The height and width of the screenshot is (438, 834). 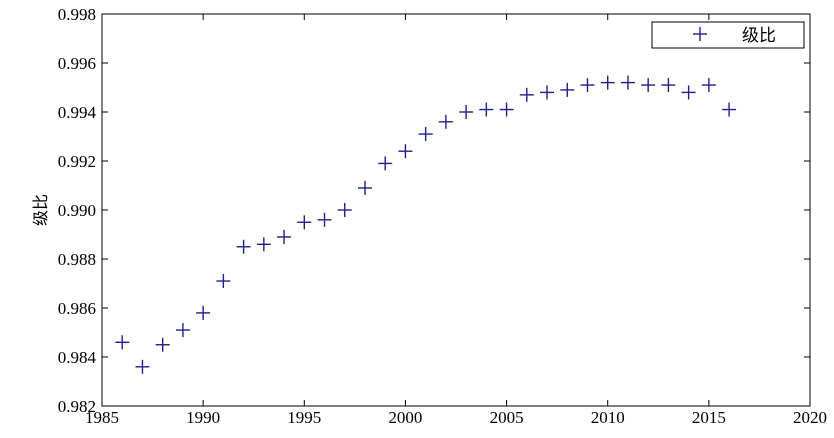 What do you see at coordinates (102, 417) in the screenshot?
I see `x-tick-label: 1985` at bounding box center [102, 417].